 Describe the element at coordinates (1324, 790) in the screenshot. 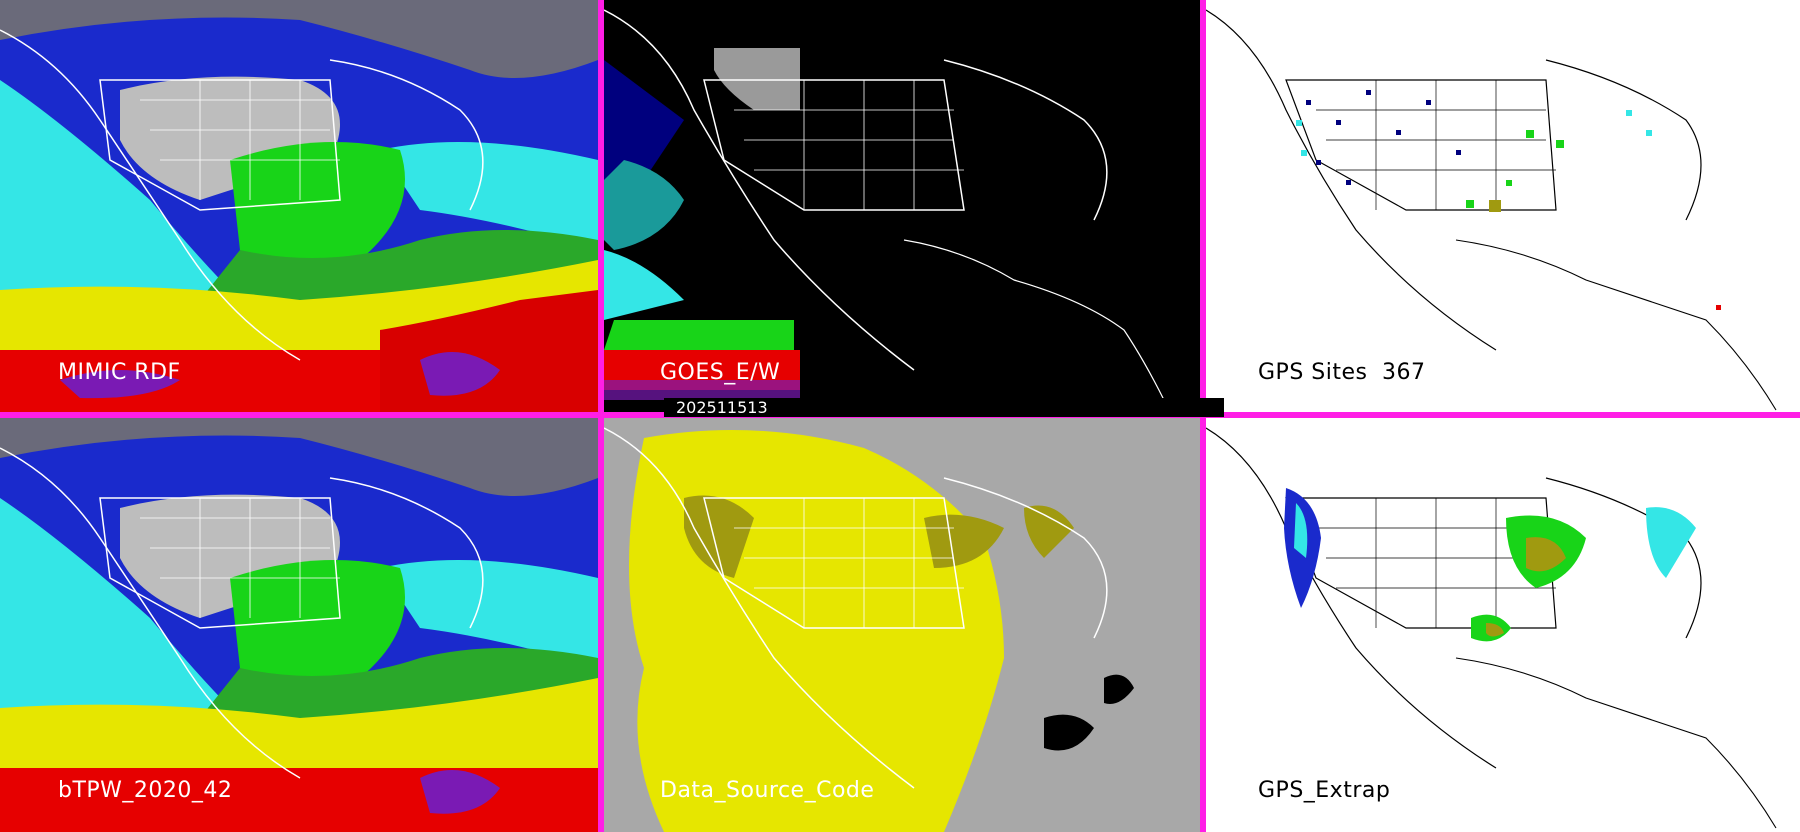

I see `panel-label: GPS_Extrap` at that location.